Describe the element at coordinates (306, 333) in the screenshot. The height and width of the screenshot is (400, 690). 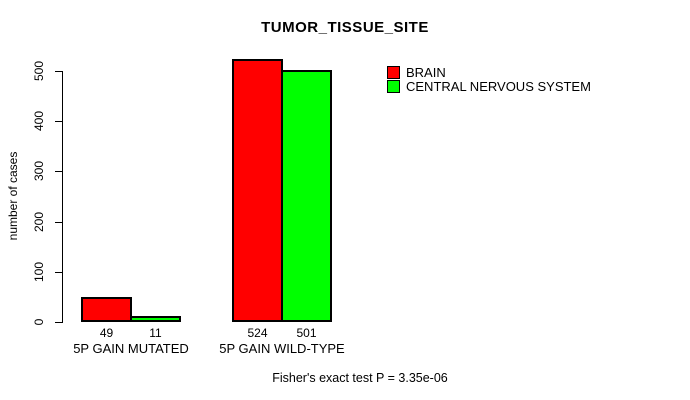
I see `bar-value-label: 501` at that location.